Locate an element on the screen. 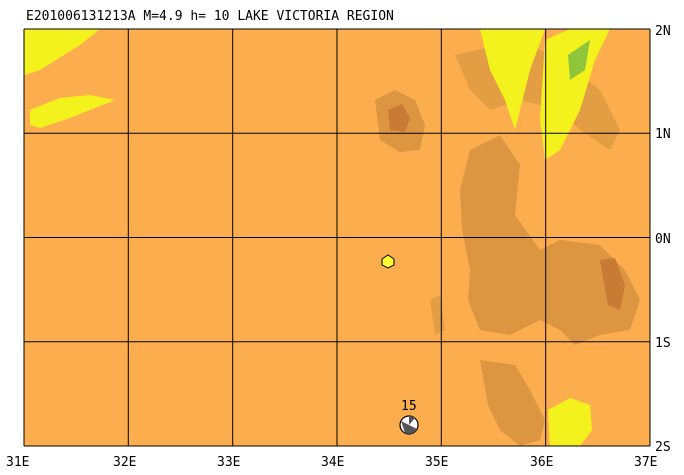 This screenshot has height=475, width=684. lon-labels: 31E 32E 33E 34E 35E 36E 37E is located at coordinates (331, 462).